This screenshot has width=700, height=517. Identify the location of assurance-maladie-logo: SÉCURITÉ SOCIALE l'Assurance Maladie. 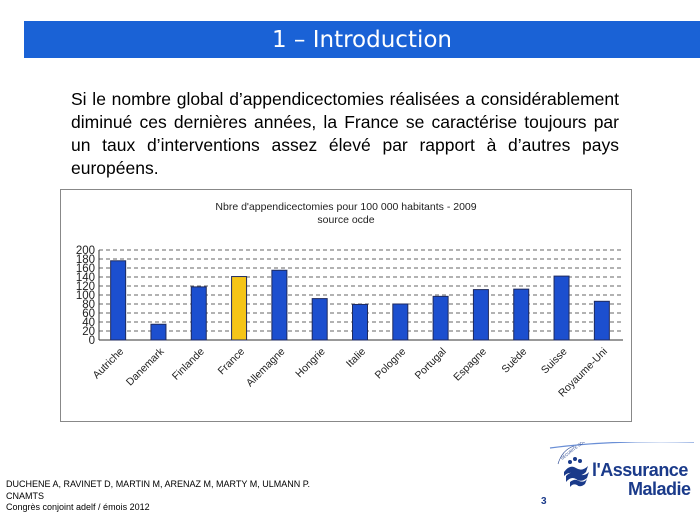
(621, 470).